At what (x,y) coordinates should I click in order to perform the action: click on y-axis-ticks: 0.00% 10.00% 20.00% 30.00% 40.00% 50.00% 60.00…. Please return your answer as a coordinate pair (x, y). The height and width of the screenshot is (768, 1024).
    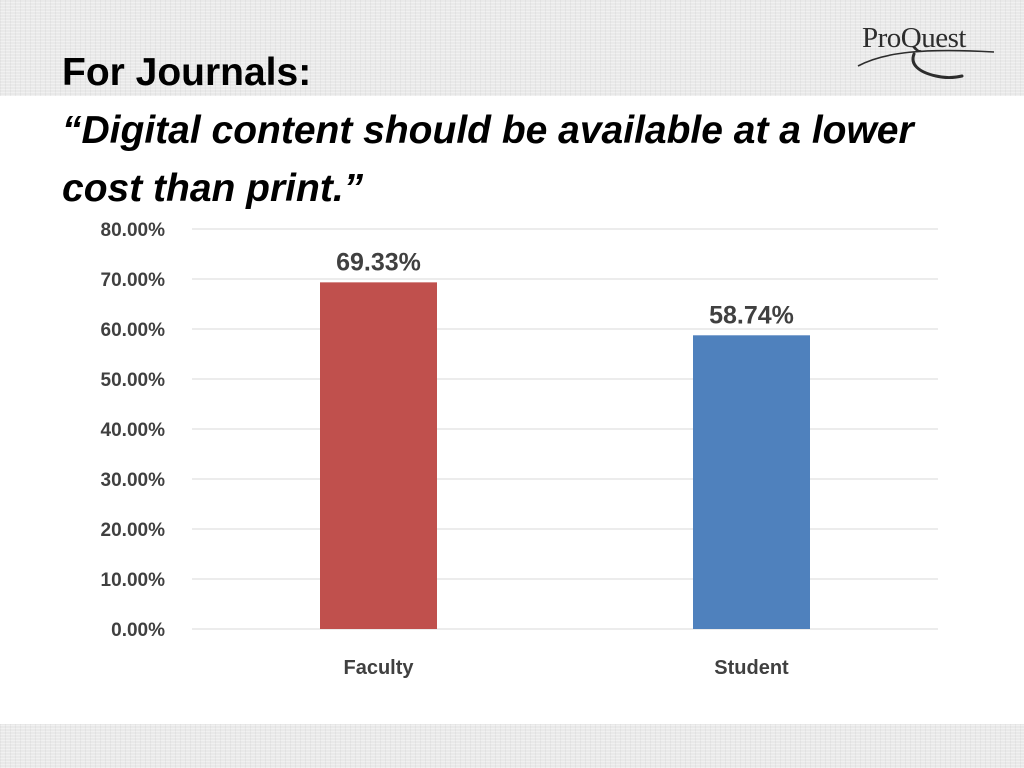
    Looking at the image, I should click on (133, 430).